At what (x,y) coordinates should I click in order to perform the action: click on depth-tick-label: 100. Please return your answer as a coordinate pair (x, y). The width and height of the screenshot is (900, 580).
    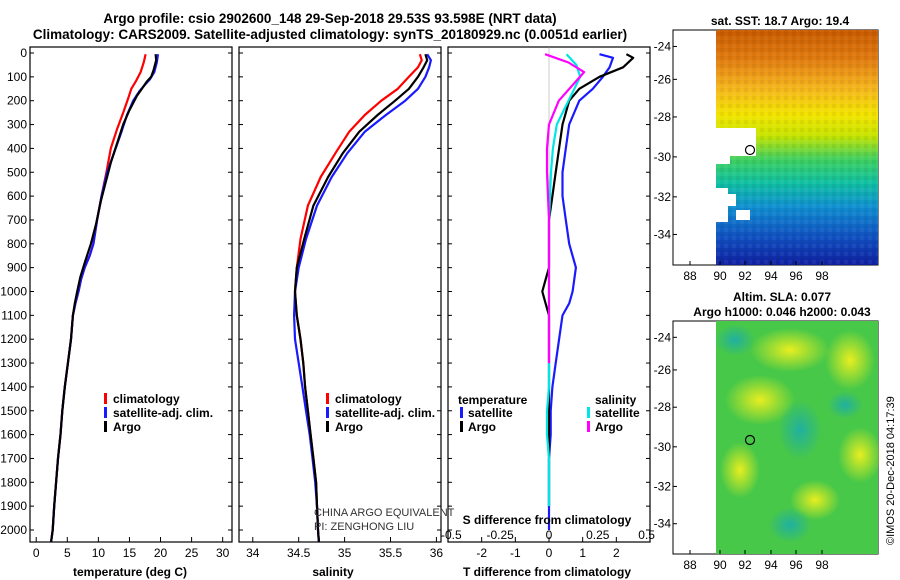
    Looking at the image, I should click on (17, 77).